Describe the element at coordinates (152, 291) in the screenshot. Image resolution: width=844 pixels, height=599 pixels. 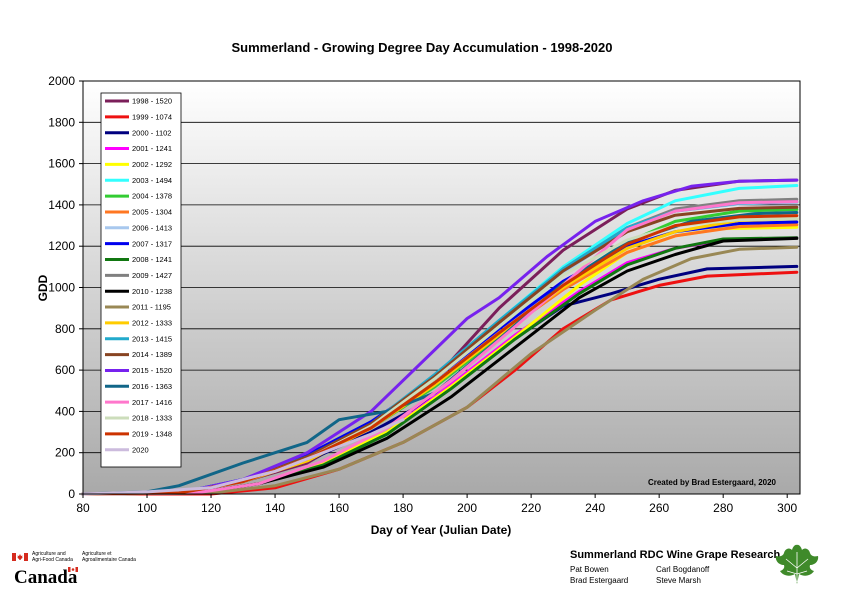
I see `legend-label: 2010 - 1238` at that location.